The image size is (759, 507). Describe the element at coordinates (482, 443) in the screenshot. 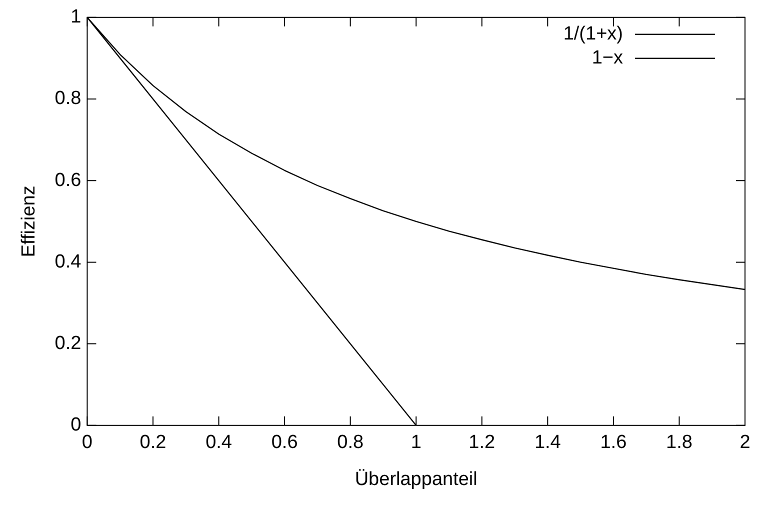

I see `x-tick-label: 1.2` at that location.